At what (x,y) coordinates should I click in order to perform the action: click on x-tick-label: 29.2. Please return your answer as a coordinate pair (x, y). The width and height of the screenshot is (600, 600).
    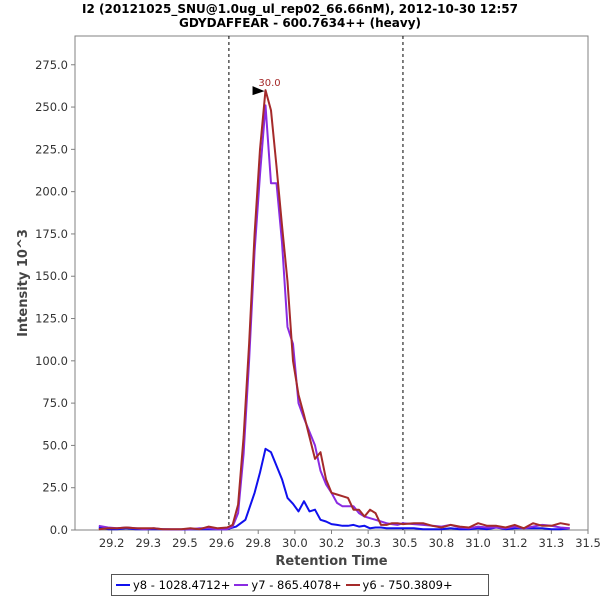
    Looking at the image, I should click on (112, 543).